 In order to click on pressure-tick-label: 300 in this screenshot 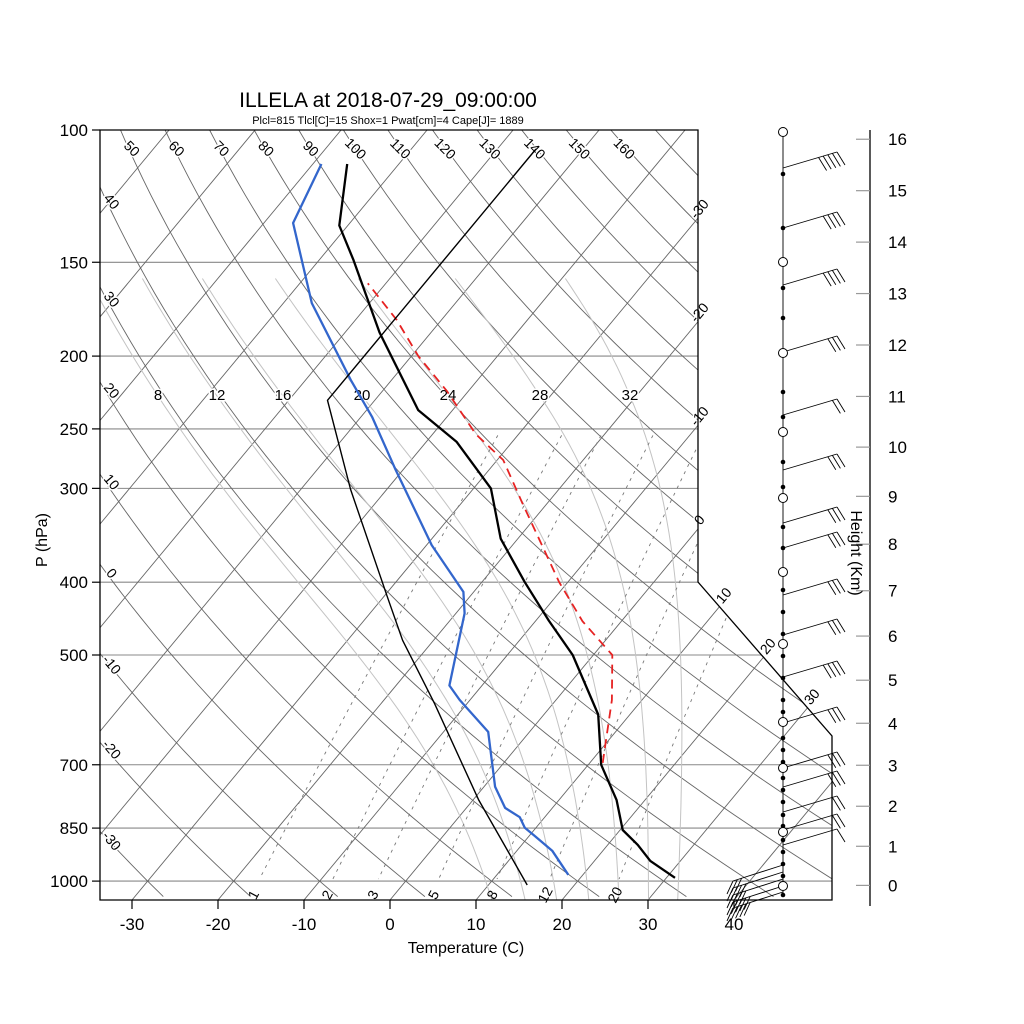, I will do `click(74, 488)`.